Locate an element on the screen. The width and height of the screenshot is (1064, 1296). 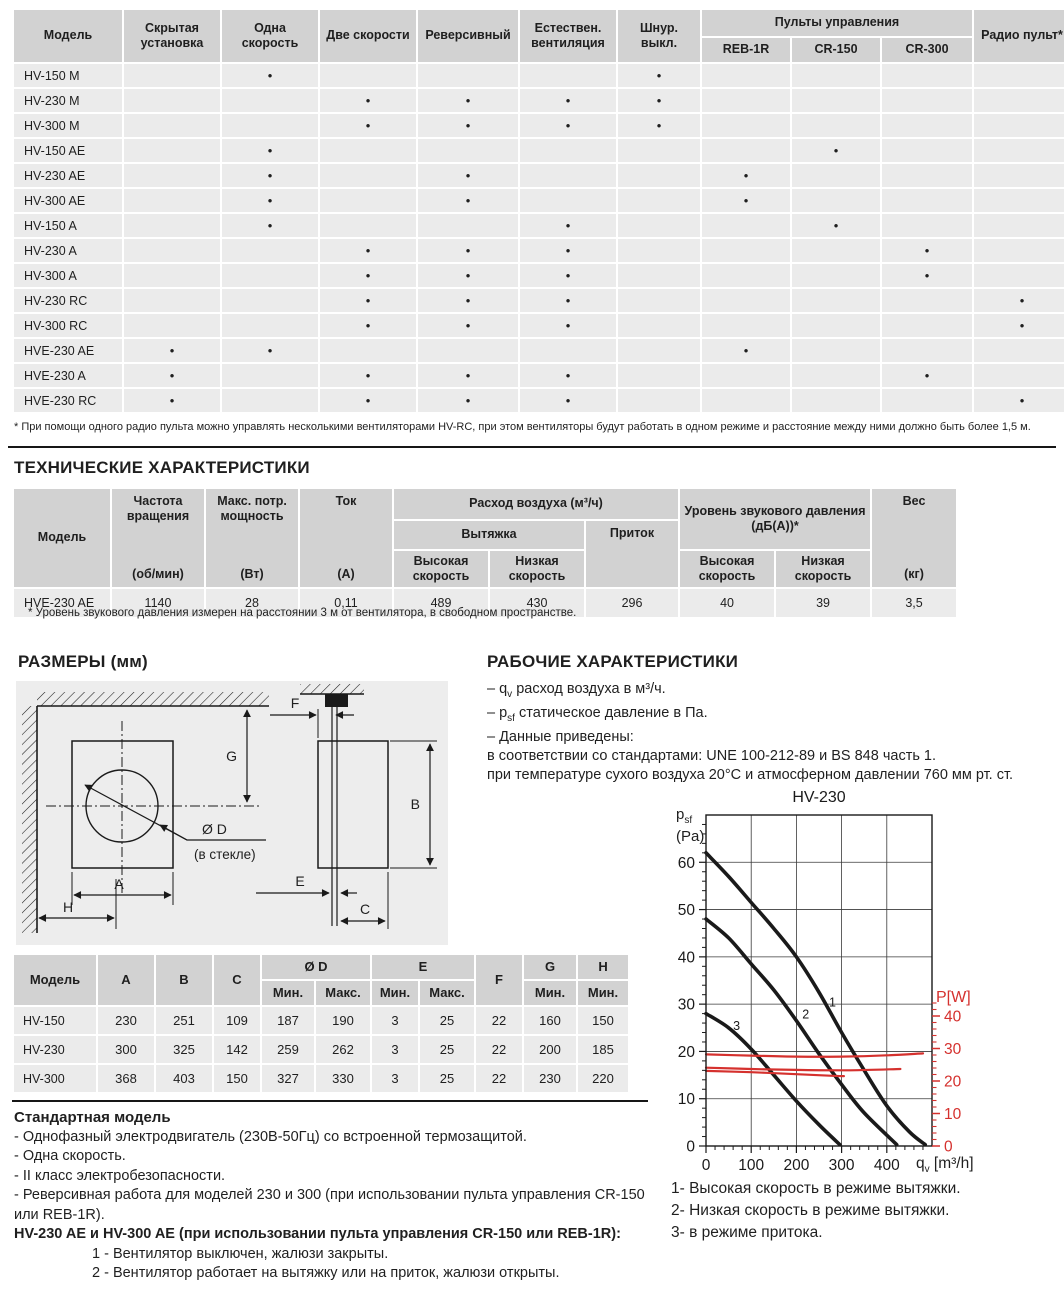
dims-header-a: A is located at coordinates (126, 980).